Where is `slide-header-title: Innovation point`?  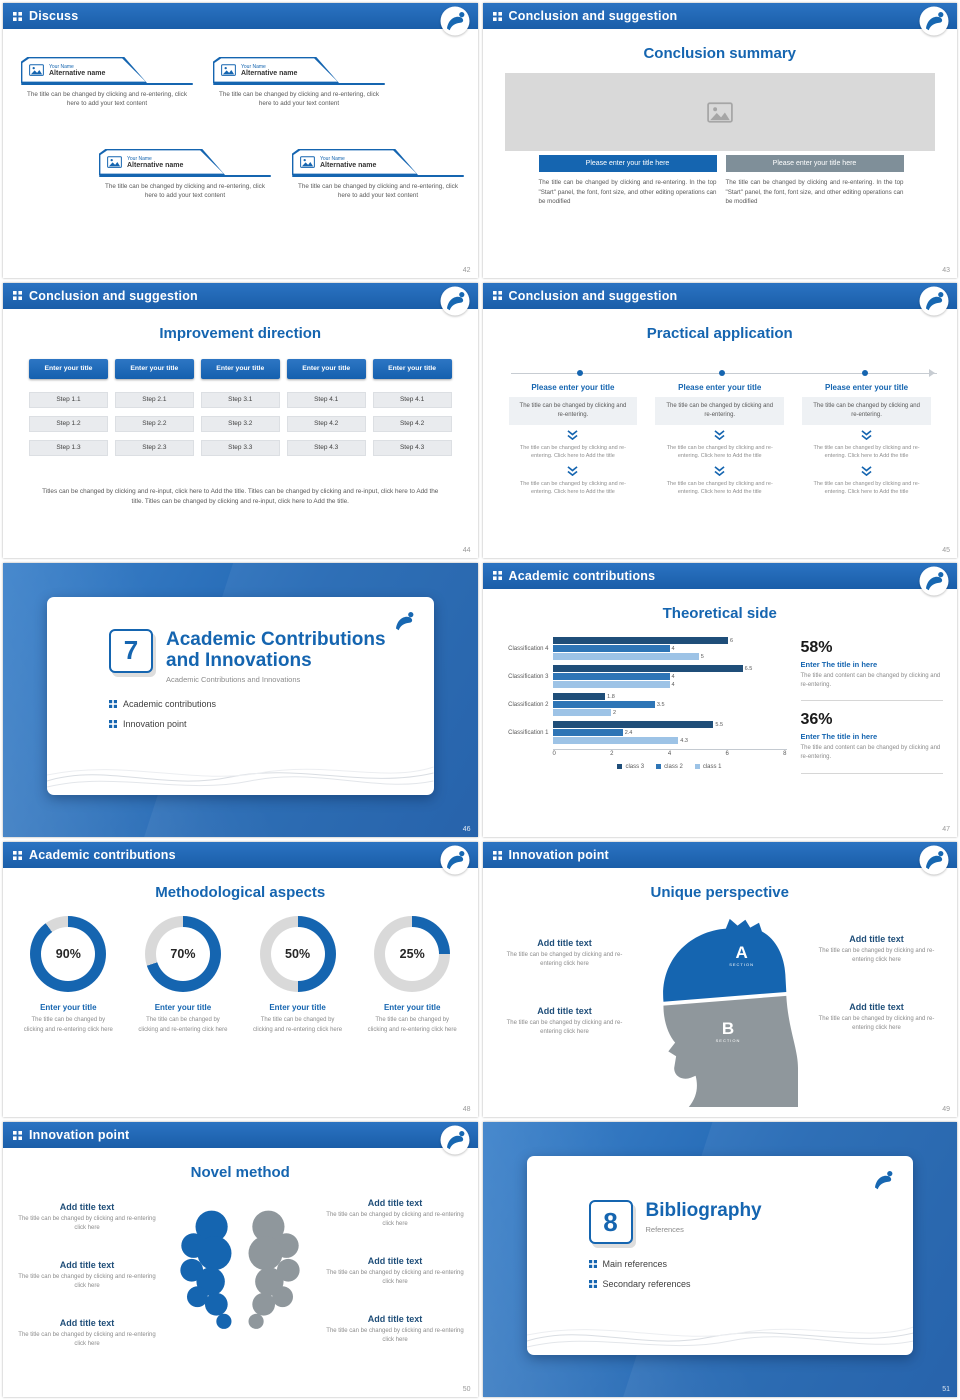
slide-header-title: Innovation point is located at coordinates (79, 1135).